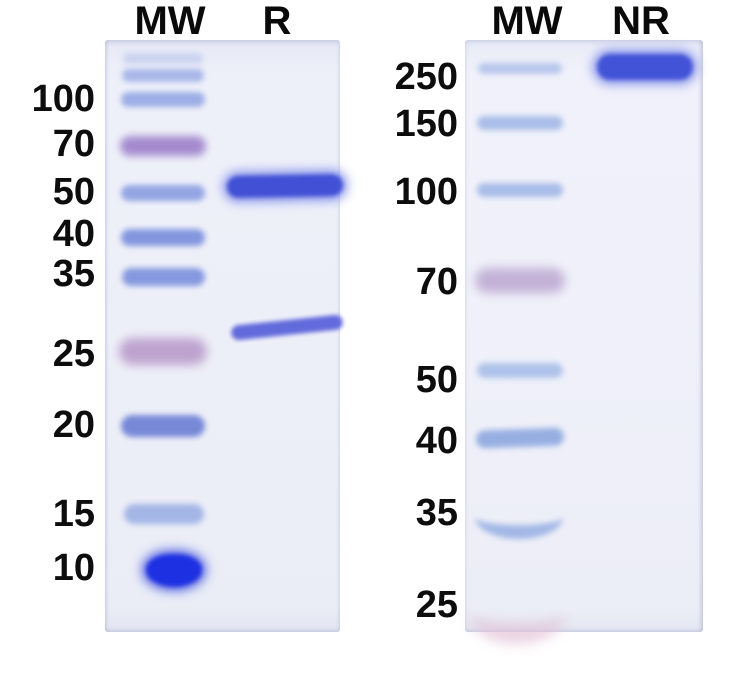  Describe the element at coordinates (426, 77) in the screenshot. I see `mw-label-right-250: 250` at that location.